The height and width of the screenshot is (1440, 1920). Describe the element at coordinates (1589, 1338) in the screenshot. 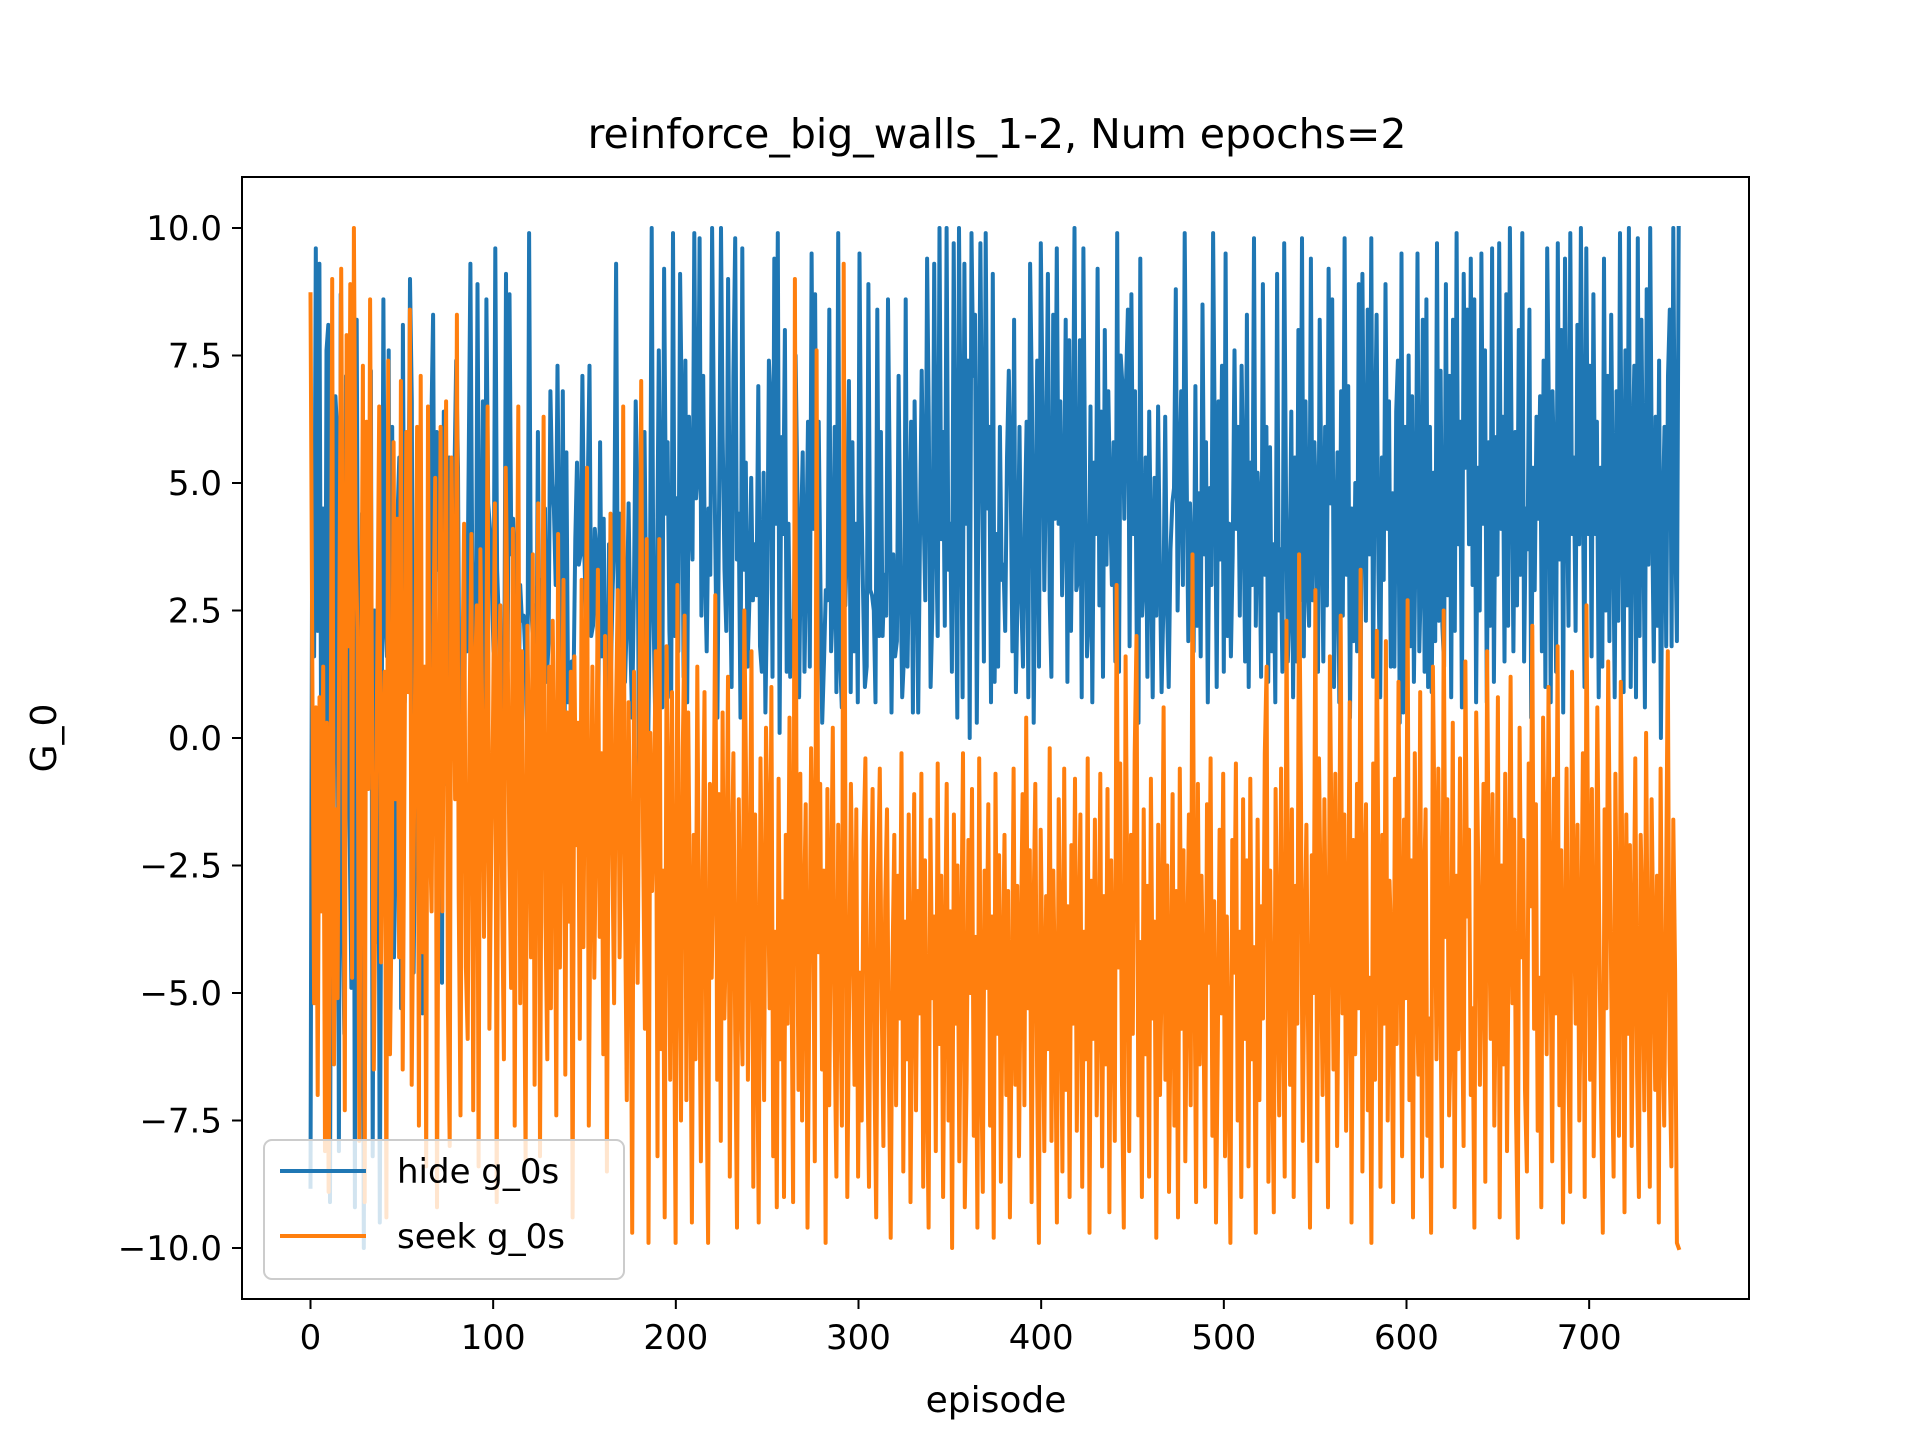

I see `x-tick-label: 700` at that location.